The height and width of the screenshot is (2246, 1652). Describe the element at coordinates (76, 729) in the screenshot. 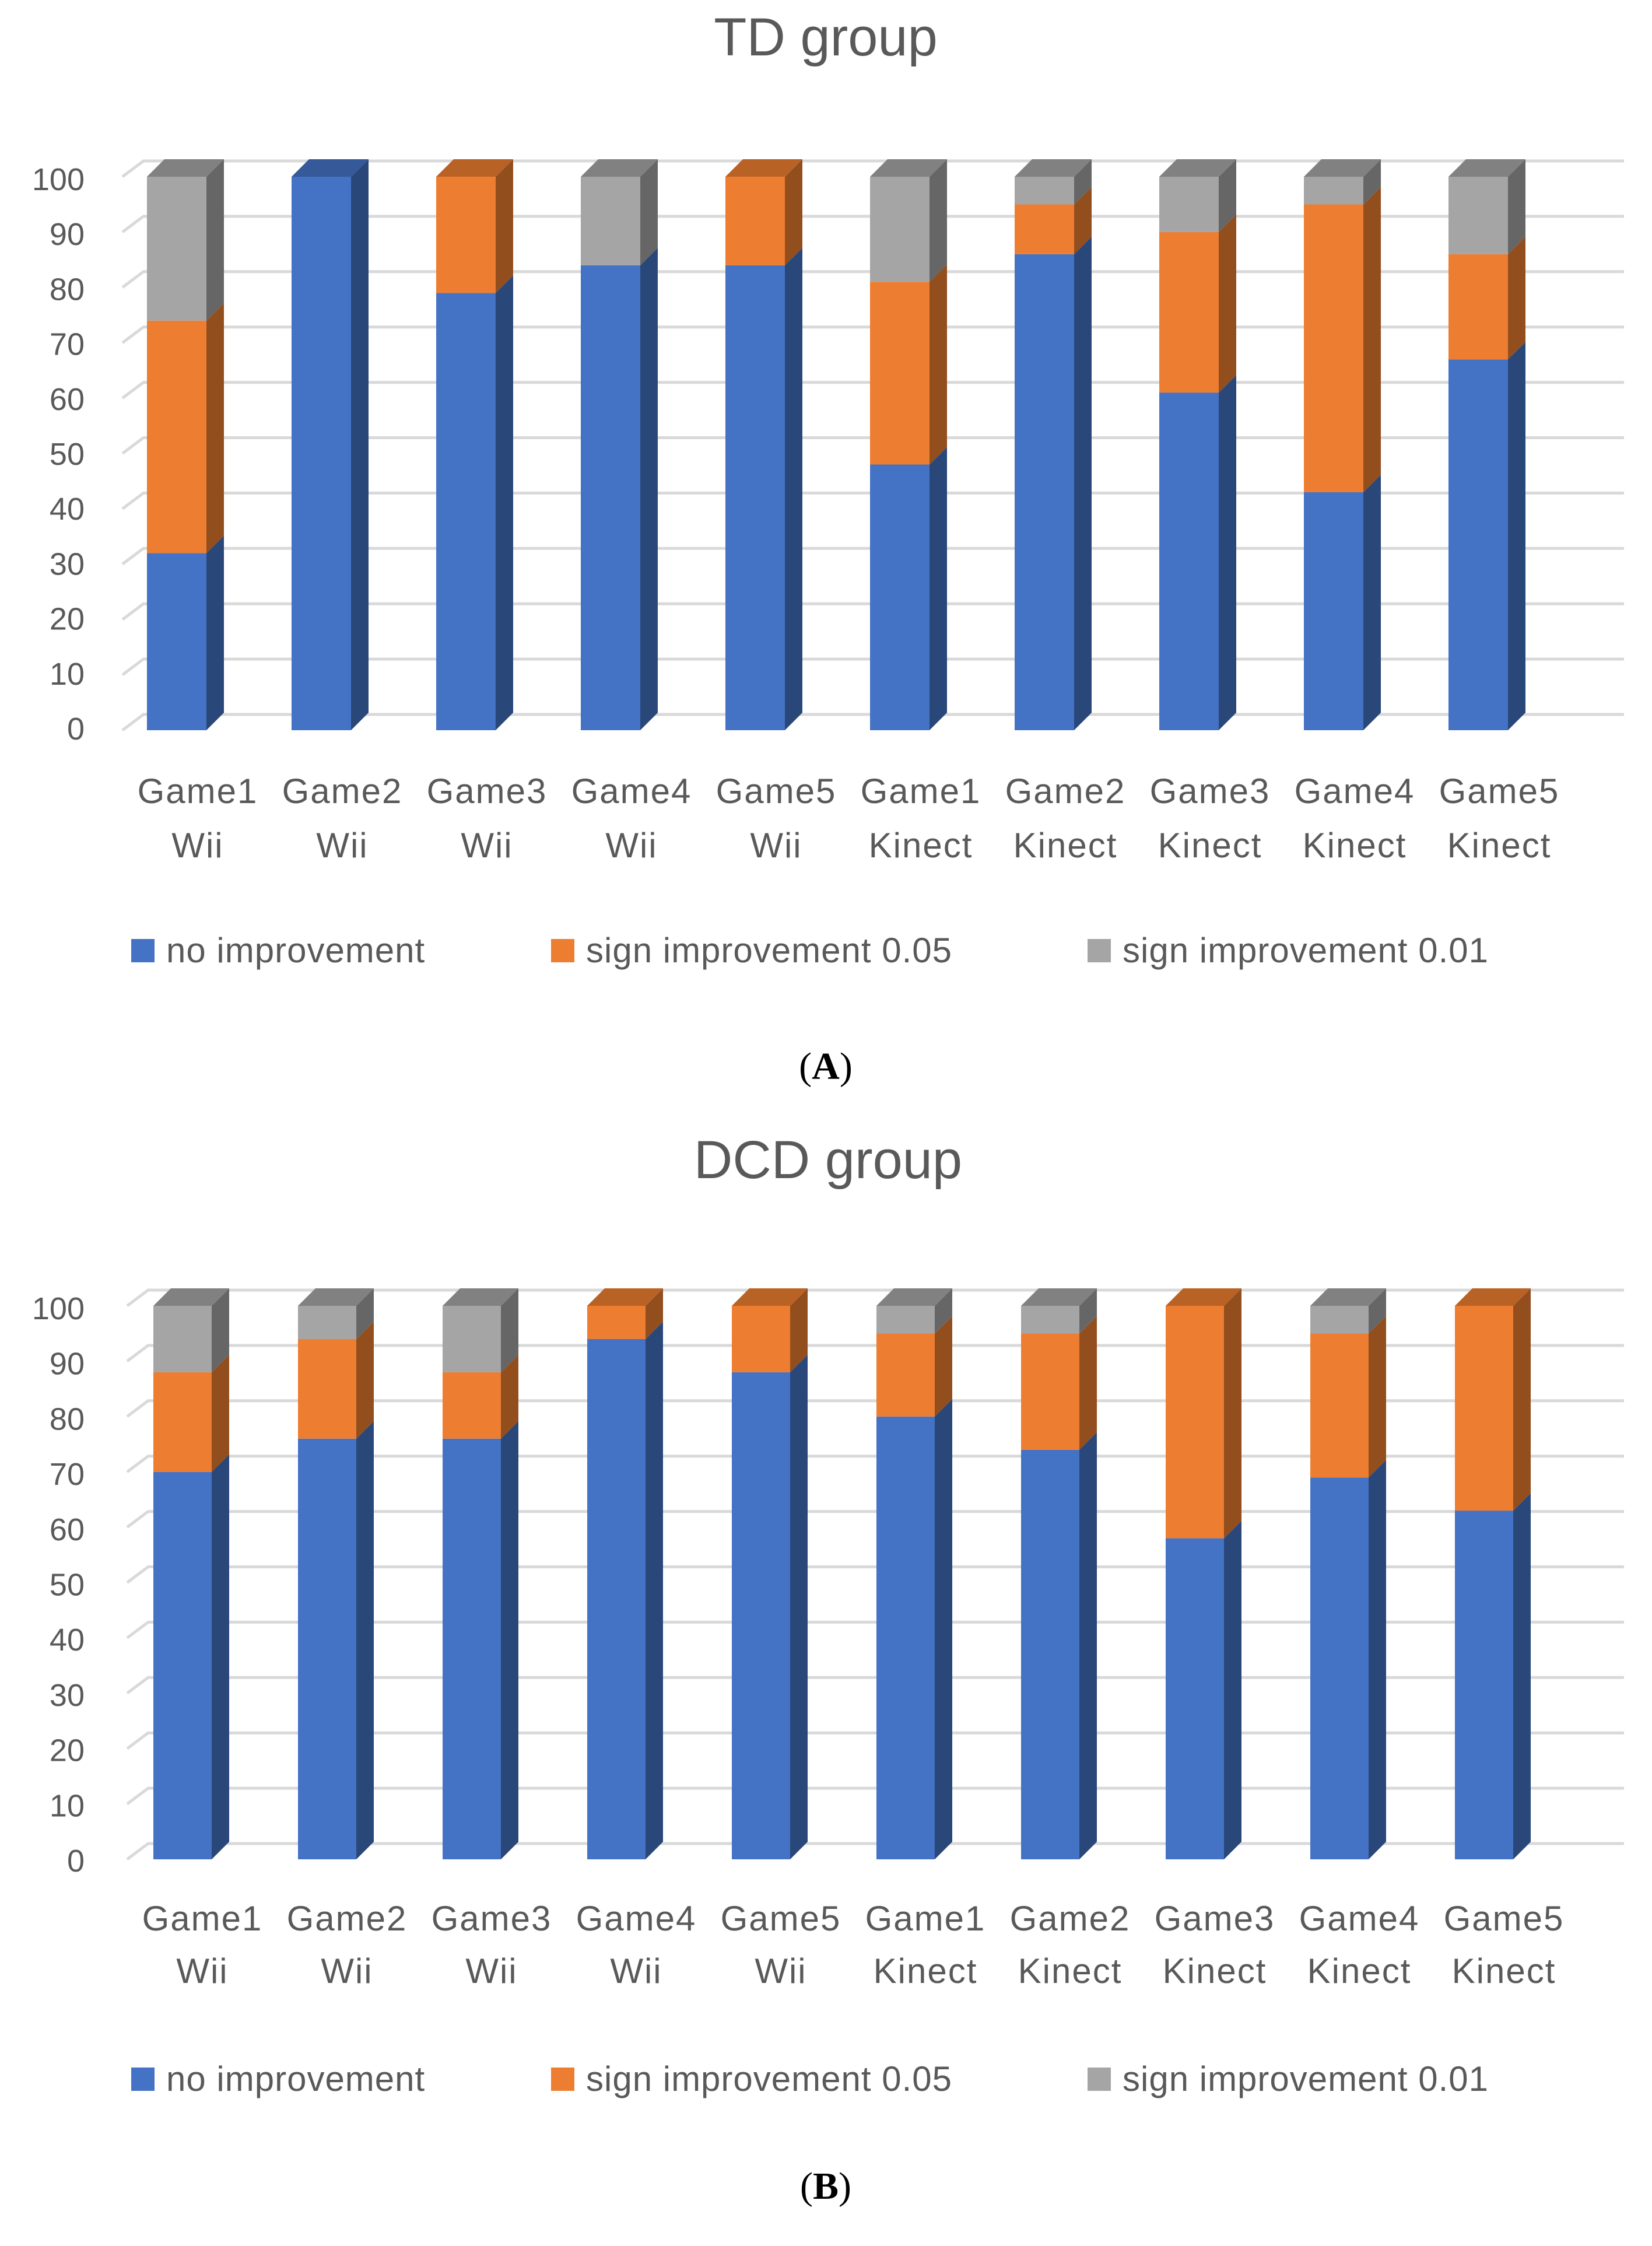

I see `y-tick-label: 0` at that location.